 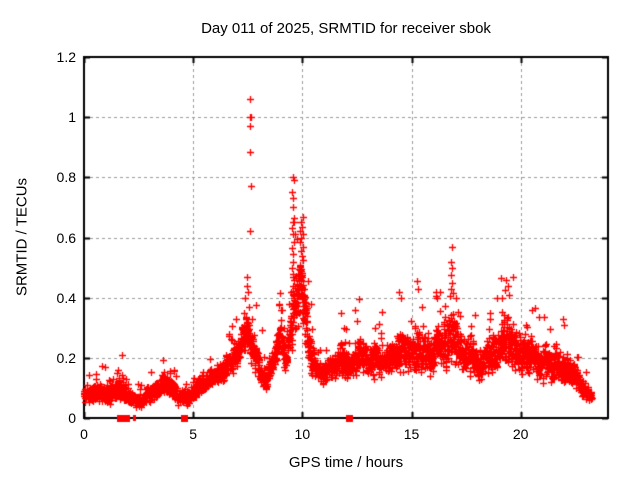 What do you see at coordinates (66, 357) in the screenshot?
I see `y-tick-label: 0.2` at bounding box center [66, 357].